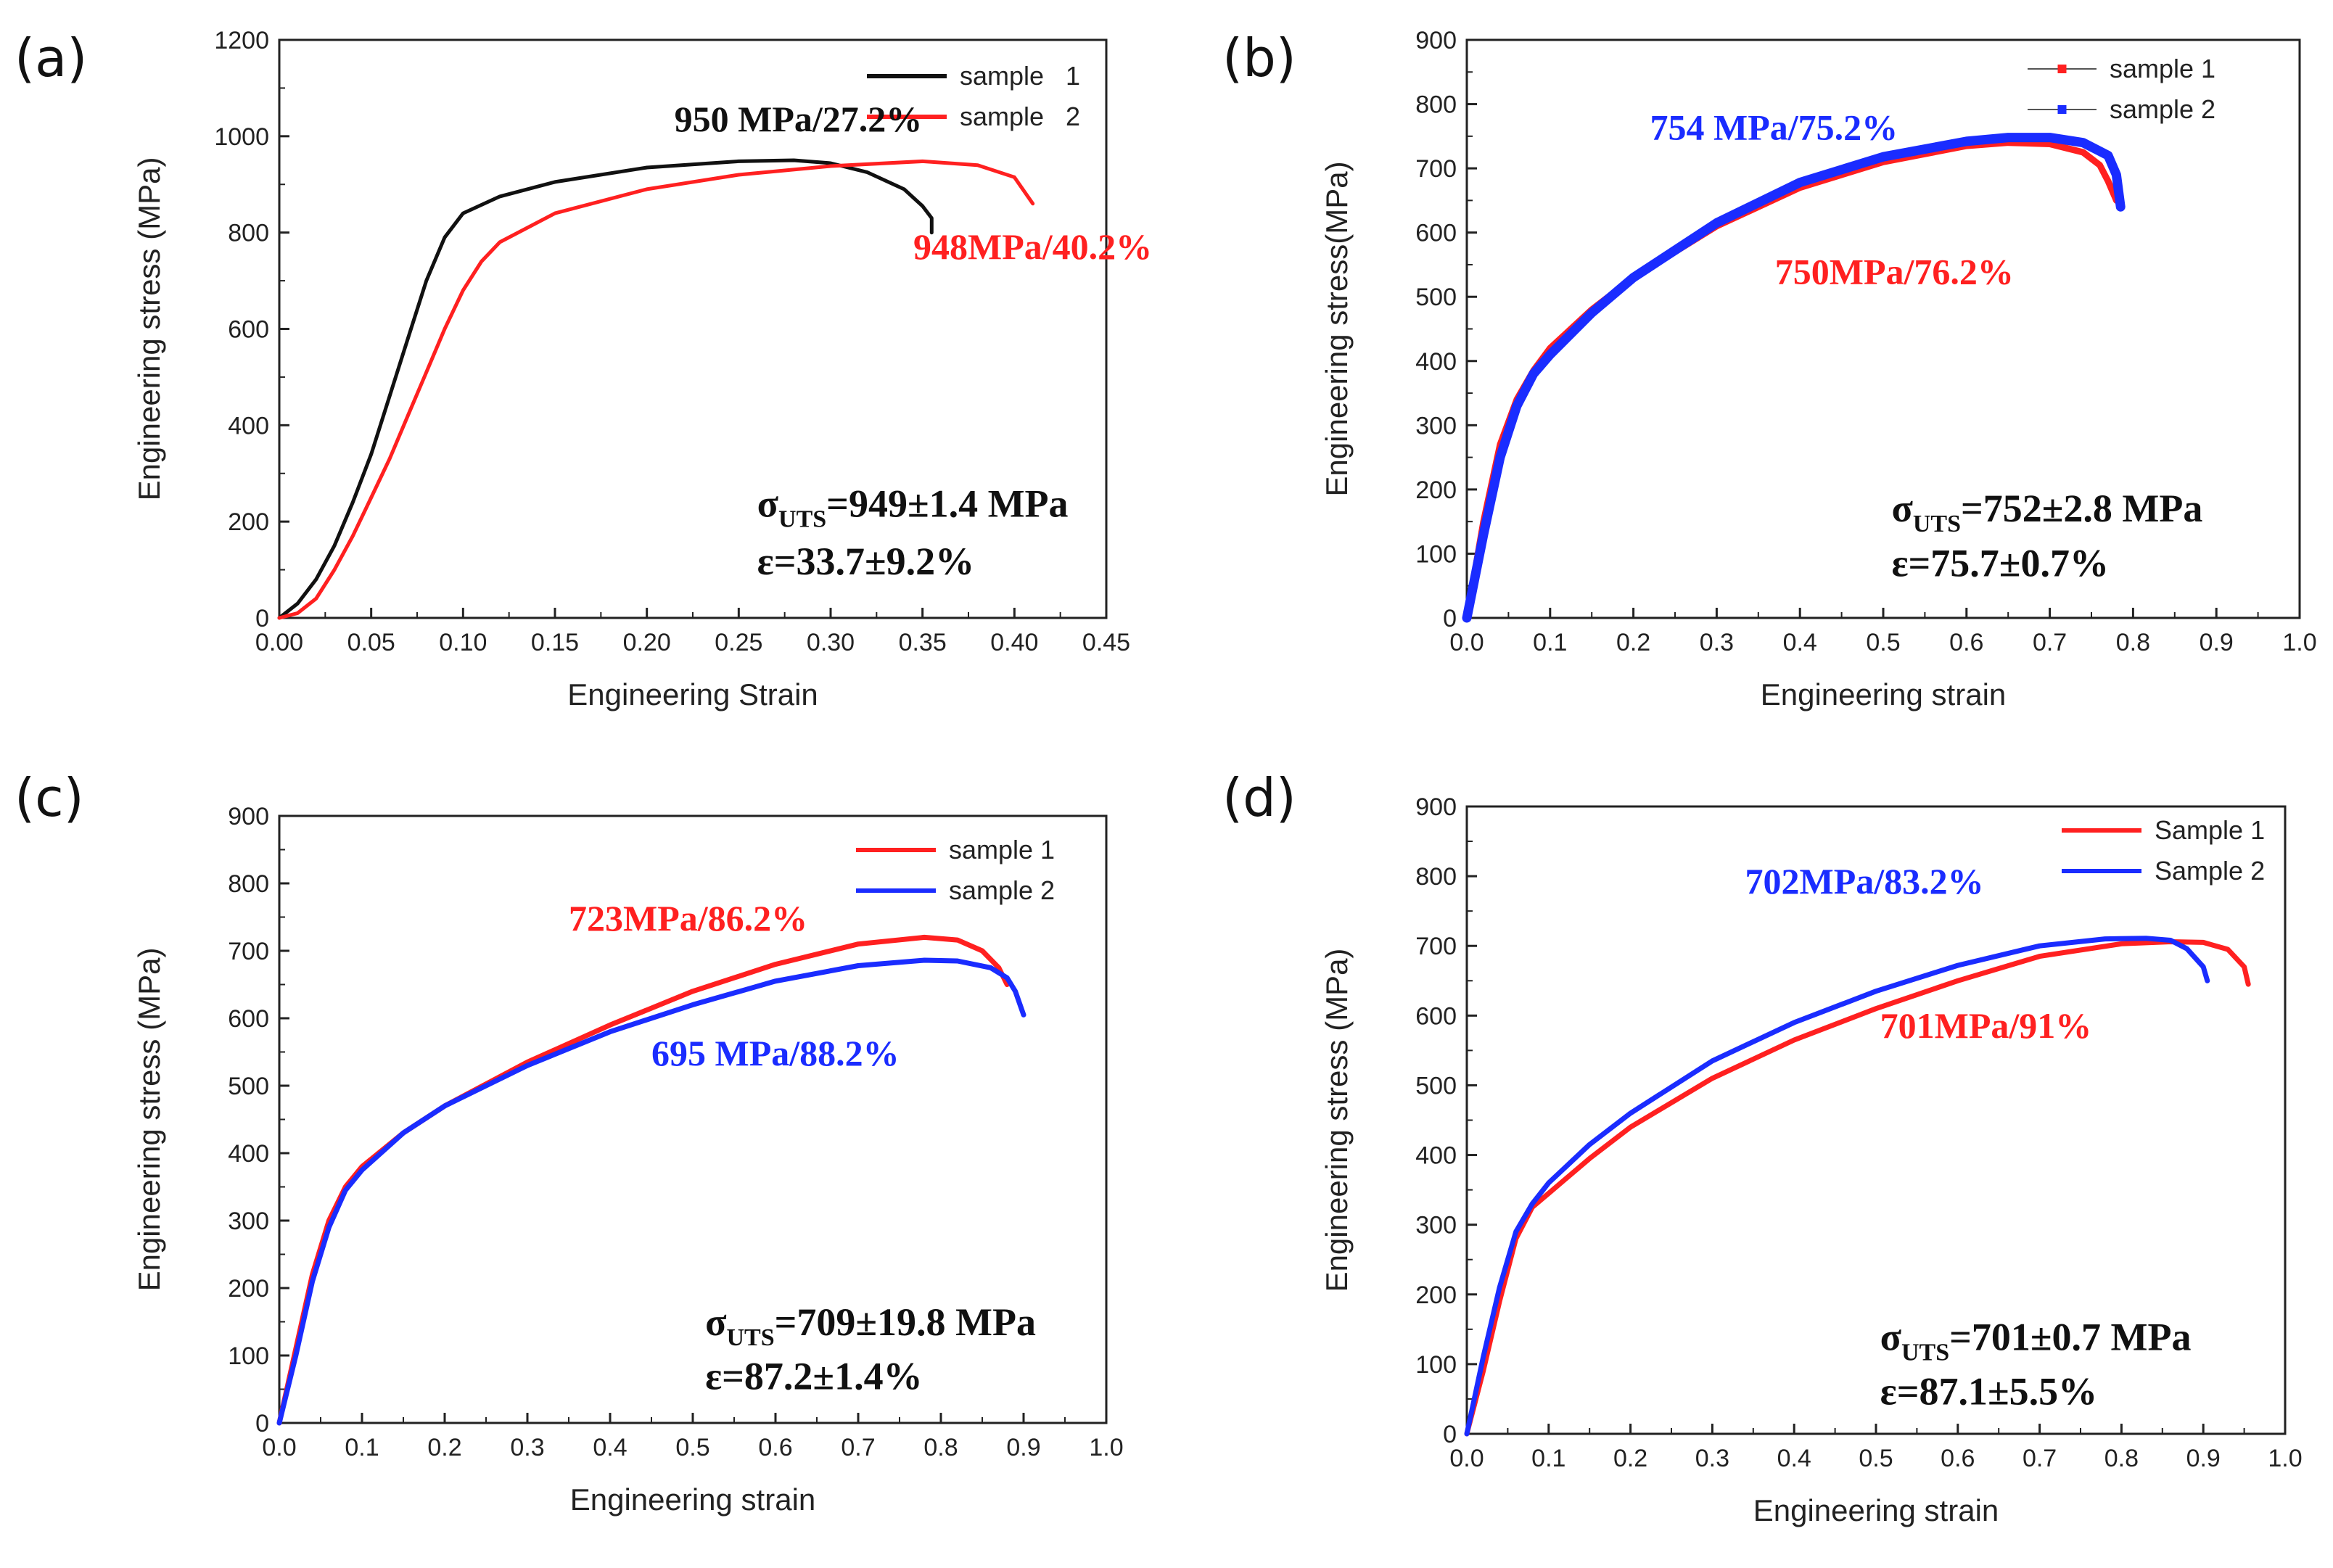  Describe the element at coordinates (738, 642) in the screenshot. I see `x-tick-label: 0.25` at that location.